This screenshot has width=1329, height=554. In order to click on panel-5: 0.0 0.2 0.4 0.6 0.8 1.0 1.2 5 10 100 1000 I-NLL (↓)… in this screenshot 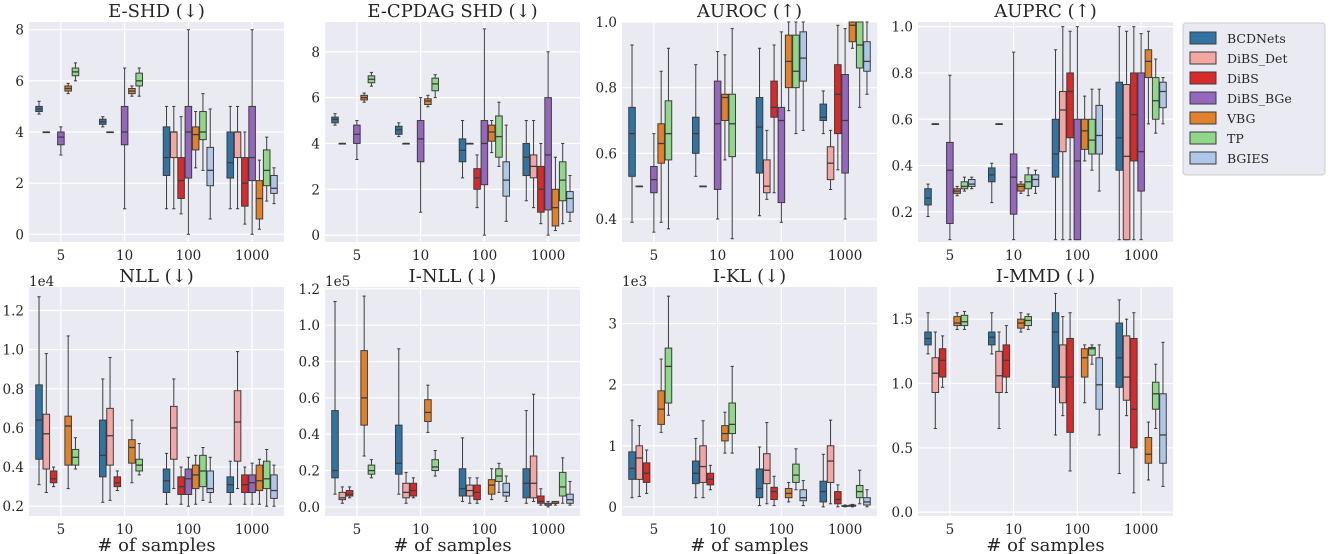, I will do `click(439, 410)`.